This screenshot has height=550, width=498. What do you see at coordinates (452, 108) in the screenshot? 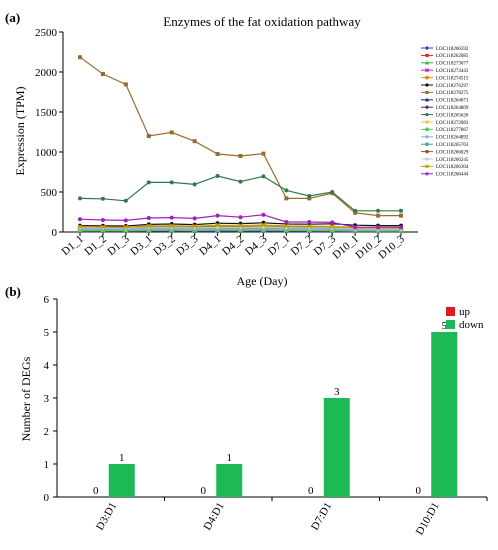
I see `panel-a-legend-label: LOC118264809` at bounding box center [452, 108].